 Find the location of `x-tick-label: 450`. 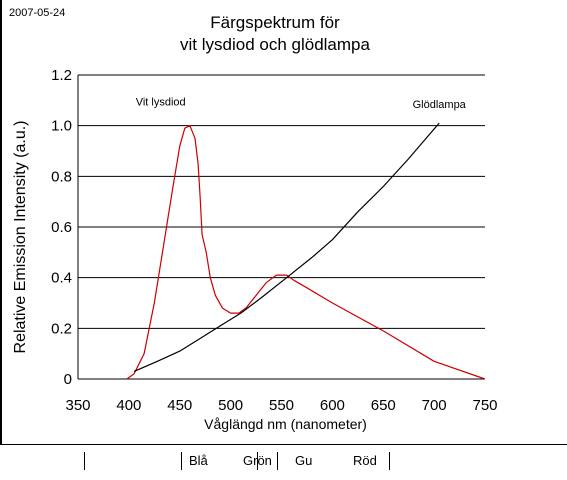

x-tick-label: 450 is located at coordinates (179, 405).